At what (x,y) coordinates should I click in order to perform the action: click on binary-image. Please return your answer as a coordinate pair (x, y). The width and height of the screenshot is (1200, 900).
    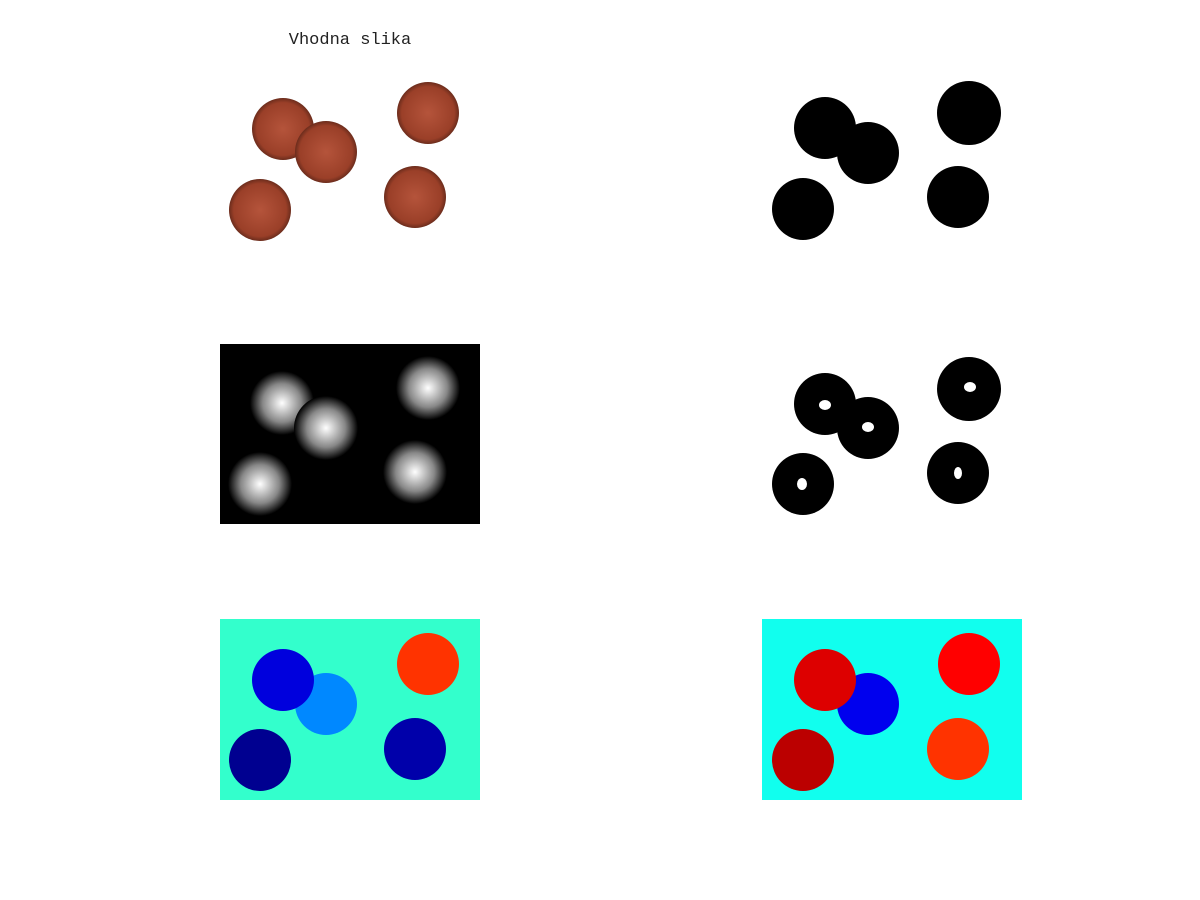
    Looking at the image, I should click on (886, 160).